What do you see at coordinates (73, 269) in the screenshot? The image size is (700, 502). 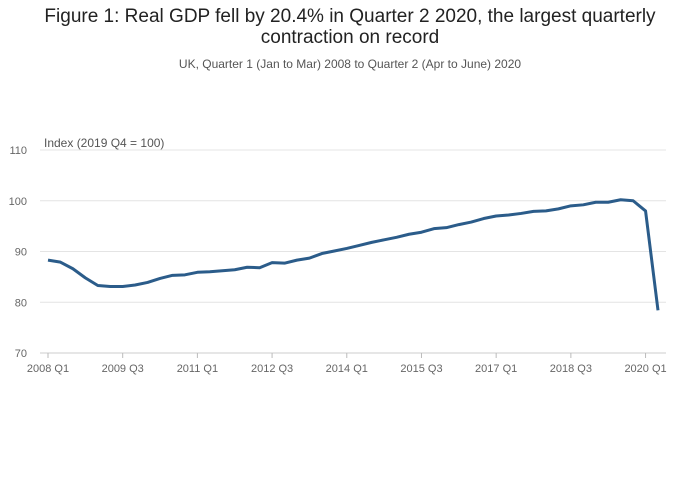 I see `data-point-2008-q3` at bounding box center [73, 269].